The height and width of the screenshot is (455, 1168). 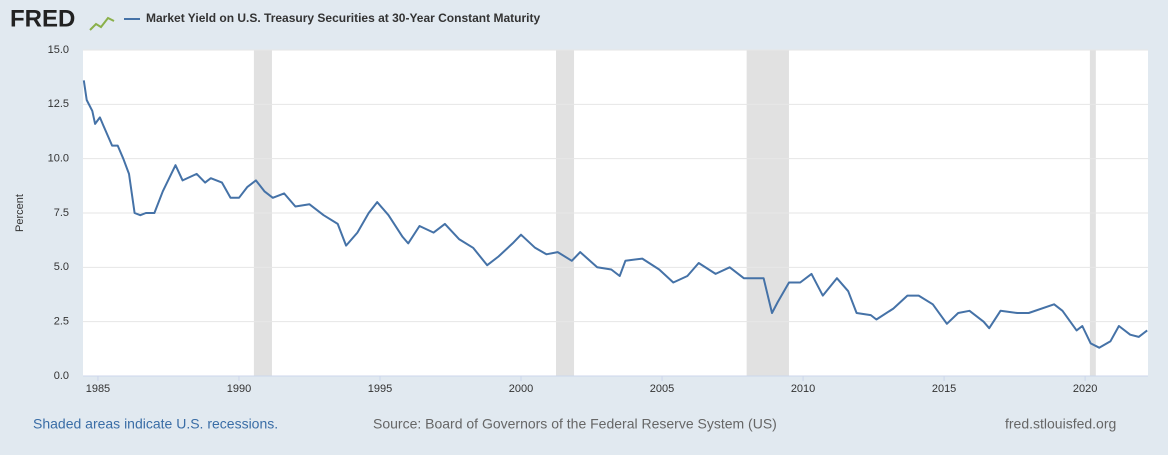 I want to click on y-tick-label: 12.5, so click(x=58, y=104).